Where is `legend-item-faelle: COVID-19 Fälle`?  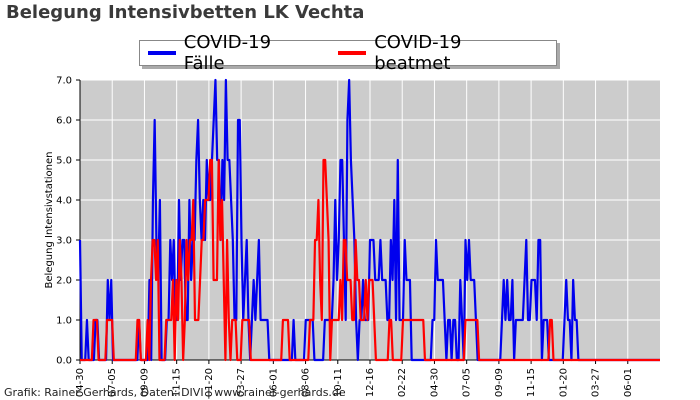
legend-item-faelle: COVID-19 Fälle is located at coordinates (232, 53).